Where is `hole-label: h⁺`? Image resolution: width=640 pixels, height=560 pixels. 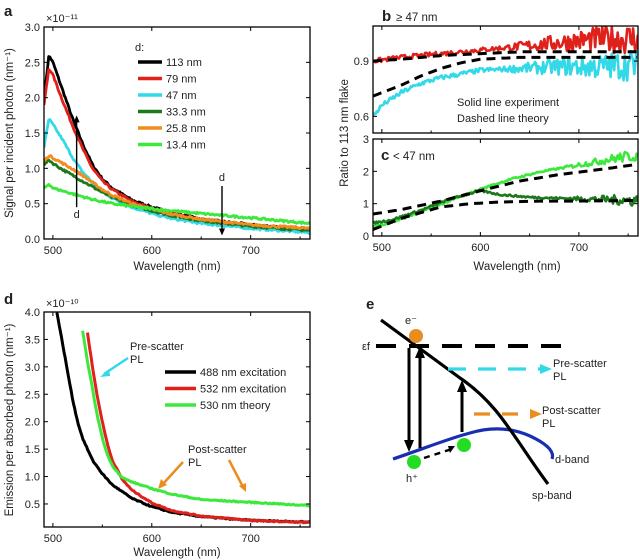 hole-label: h⁺ is located at coordinates (412, 479).